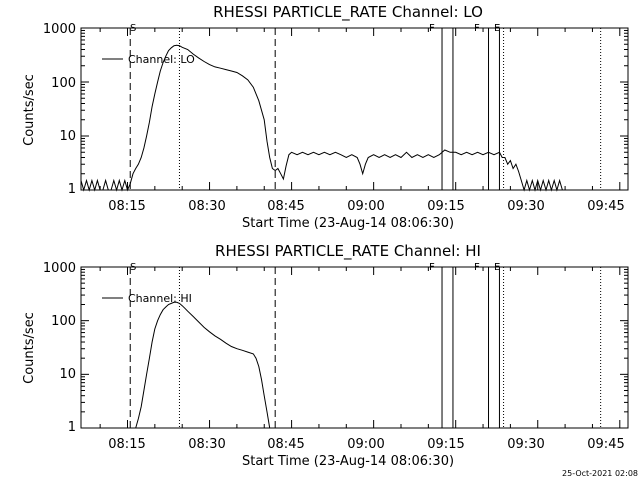 This screenshot has width=640, height=480. What do you see at coordinates (160, 298) in the screenshot?
I see `legend-entry: Channel: HI` at bounding box center [160, 298].